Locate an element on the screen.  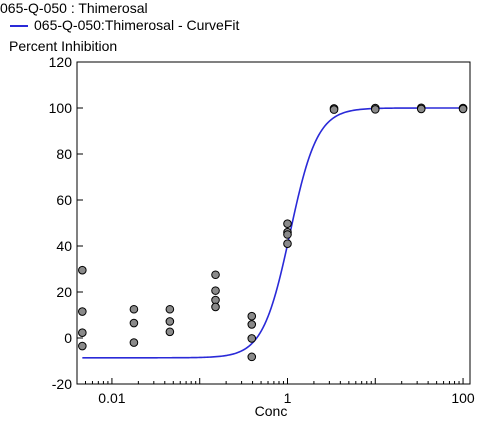
y-tick-label: 0 is located at coordinates (68, 338).